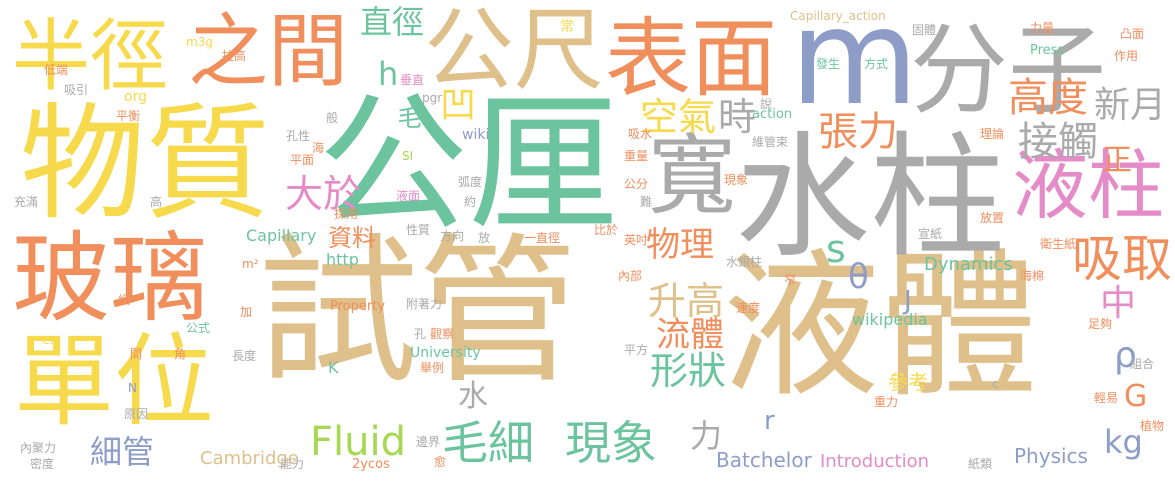  Describe the element at coordinates (828, 64) in the screenshot. I see `word: 發生` at that location.